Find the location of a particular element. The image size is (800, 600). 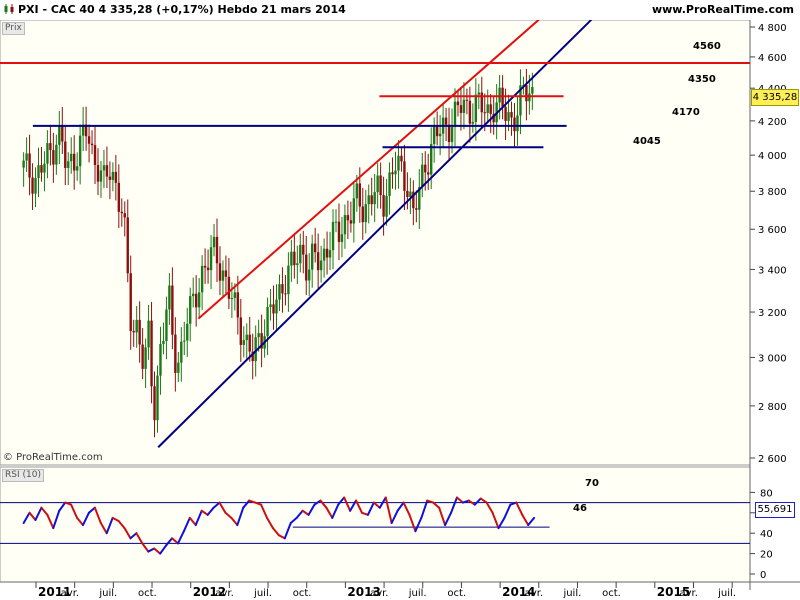

price-tick-label: 2 600 is located at coordinates (772, 459).